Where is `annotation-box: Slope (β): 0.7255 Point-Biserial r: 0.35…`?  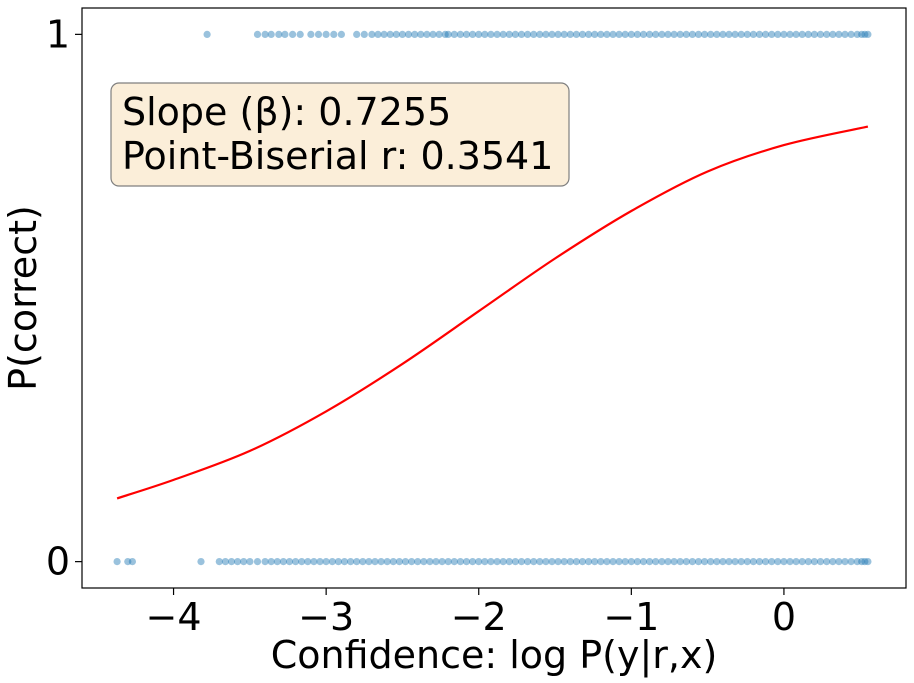 annotation-box: Slope (β): 0.7255 Point-Biserial r: 0.35… is located at coordinates (340, 134).